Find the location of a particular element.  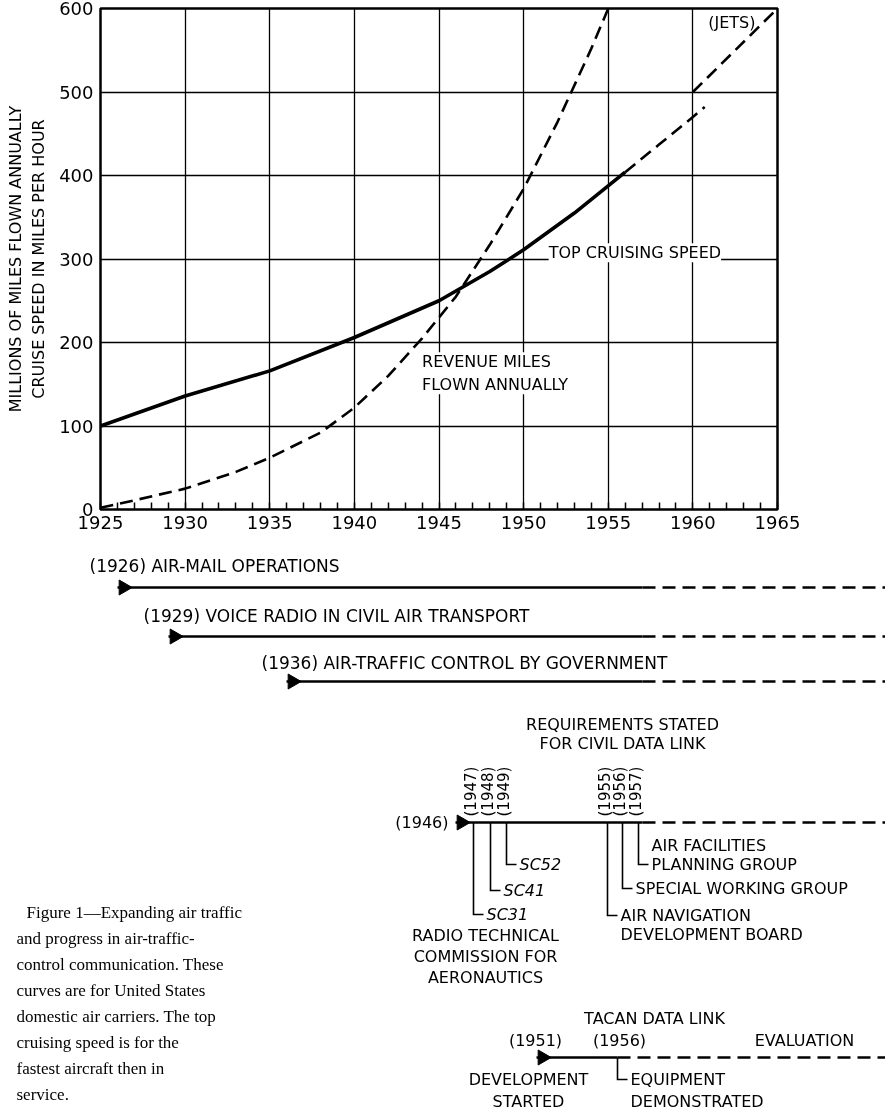

x-tick-label: 1965 is located at coordinates (777, 522).